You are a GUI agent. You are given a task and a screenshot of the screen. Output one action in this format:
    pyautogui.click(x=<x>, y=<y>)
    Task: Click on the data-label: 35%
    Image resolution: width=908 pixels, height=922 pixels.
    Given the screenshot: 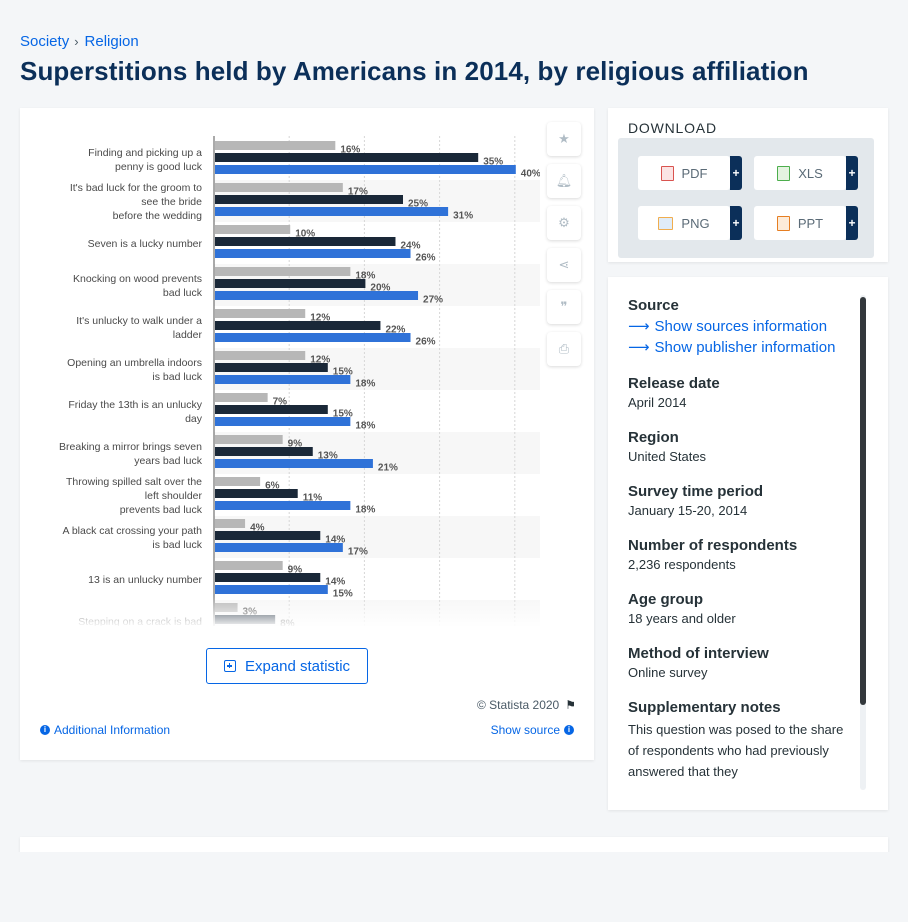 What is the action you would take?
    pyautogui.click(x=493, y=162)
    